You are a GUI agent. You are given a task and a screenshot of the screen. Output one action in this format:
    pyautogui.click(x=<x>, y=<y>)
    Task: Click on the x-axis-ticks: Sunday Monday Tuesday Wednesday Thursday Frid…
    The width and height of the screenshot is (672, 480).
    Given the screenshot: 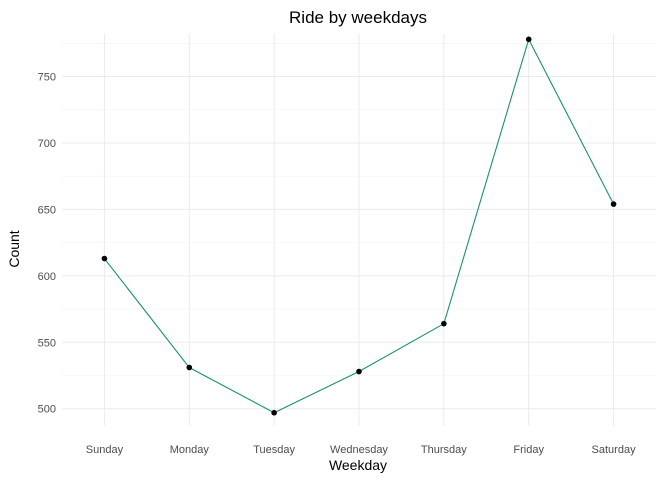 What is the action you would take?
    pyautogui.click(x=361, y=450)
    